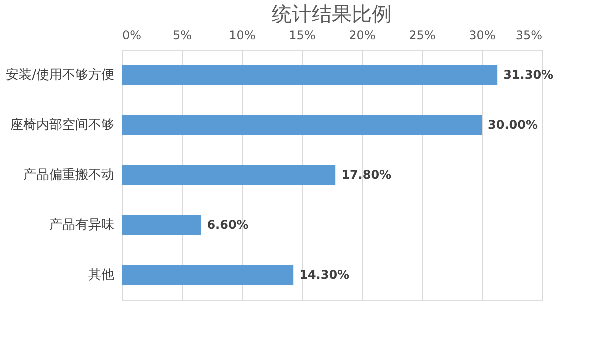 This screenshot has width=602, height=362. What do you see at coordinates (132, 35) in the screenshot?
I see `x-tick-label: 0%` at bounding box center [132, 35].